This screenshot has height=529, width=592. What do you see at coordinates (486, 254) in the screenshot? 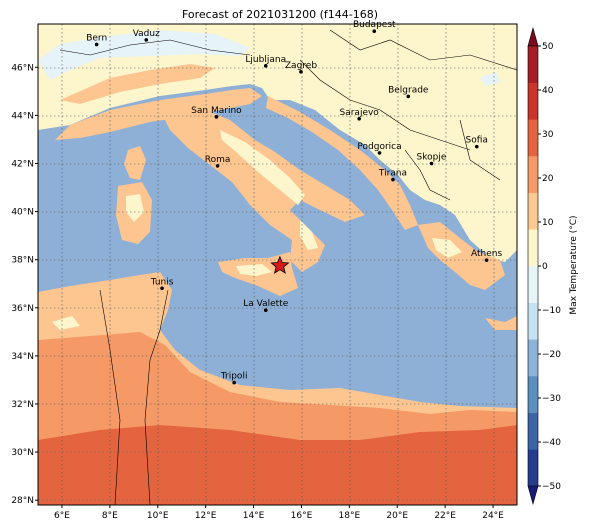
I see `city-label: Athens` at bounding box center [486, 254].